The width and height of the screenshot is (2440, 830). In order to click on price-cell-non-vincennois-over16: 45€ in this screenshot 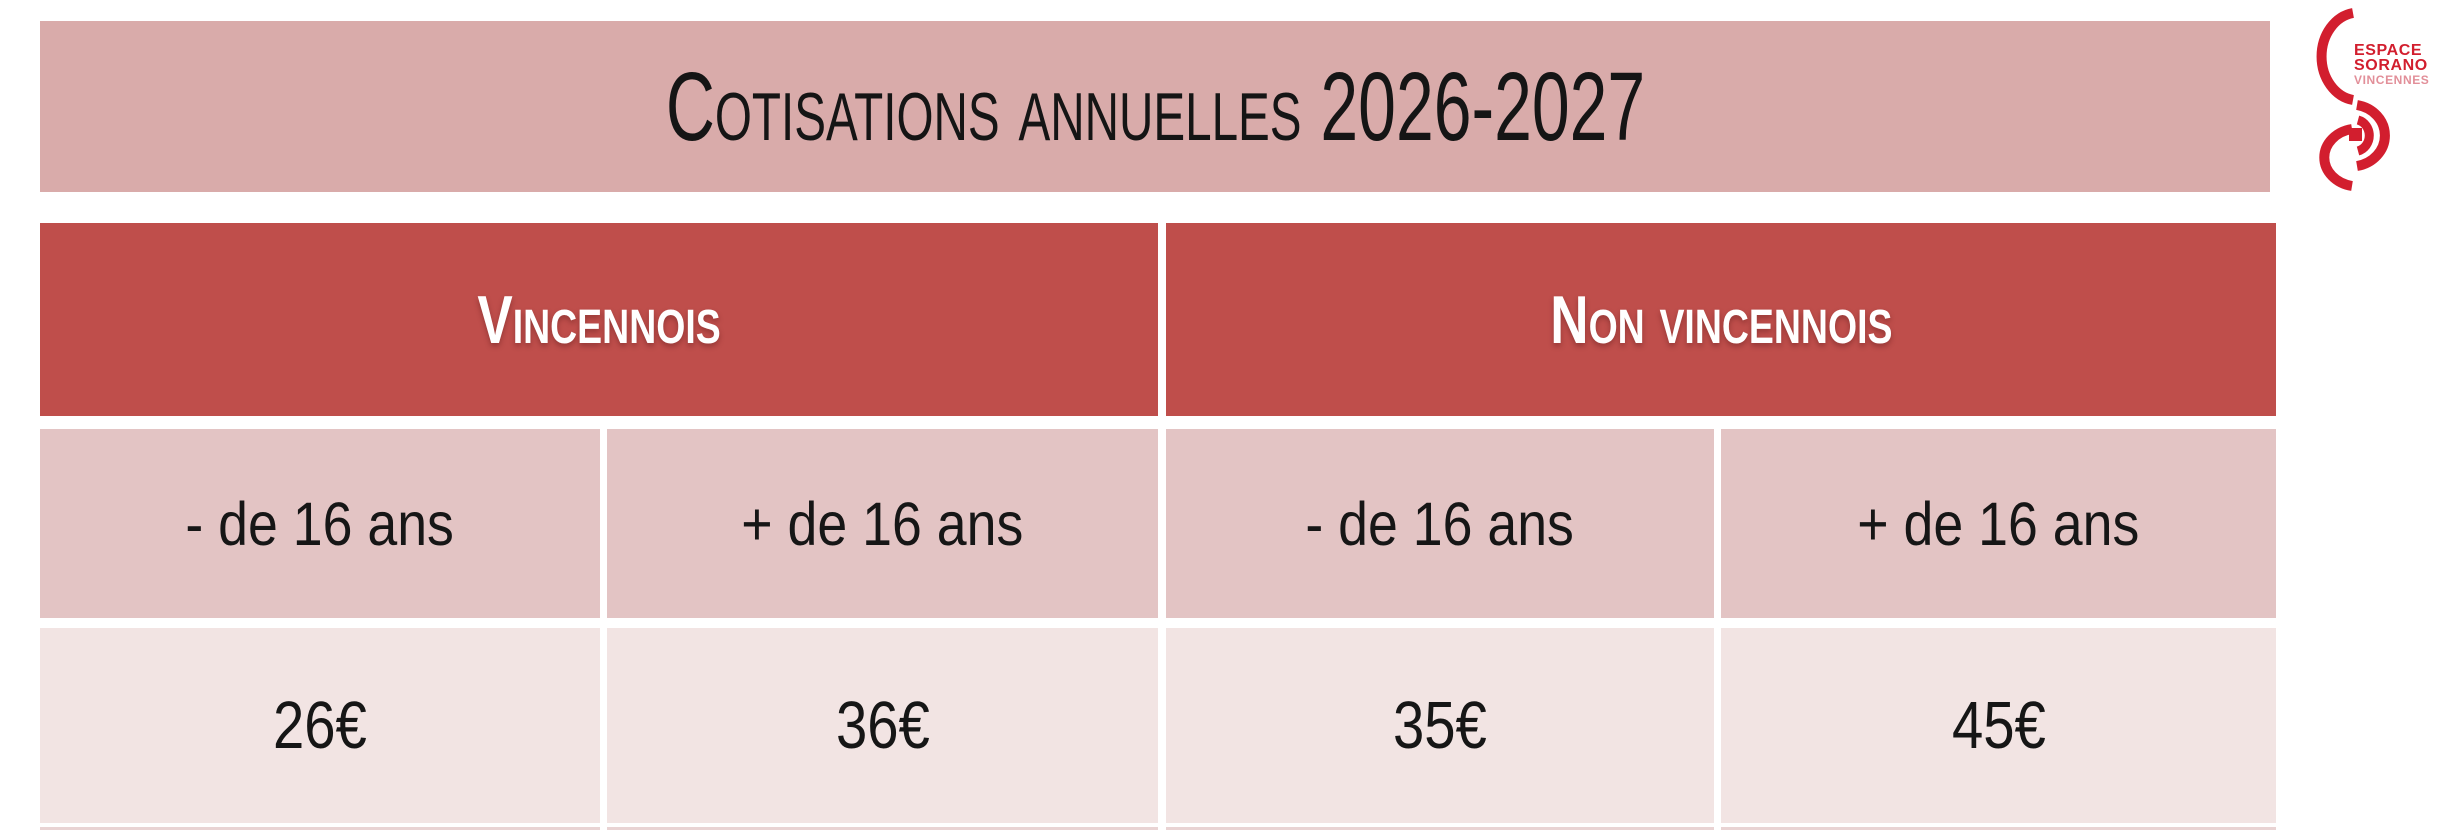, I will do `click(1998, 725)`.